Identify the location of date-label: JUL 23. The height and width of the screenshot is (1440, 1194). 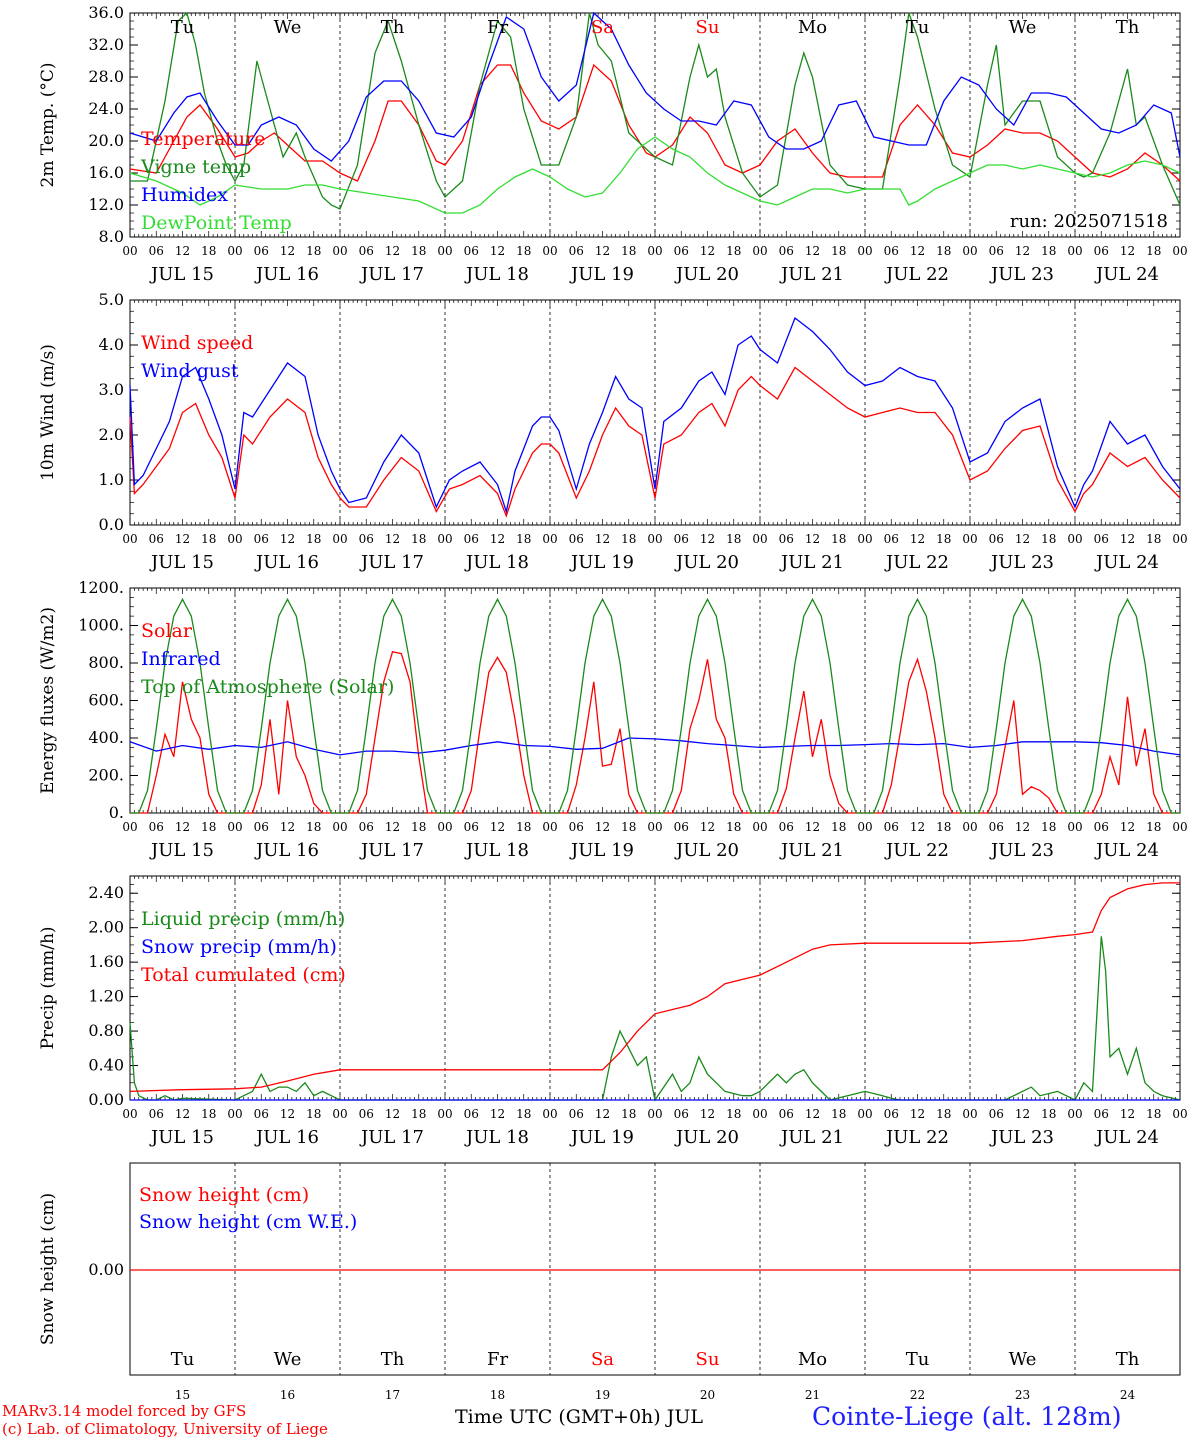
(1021, 850).